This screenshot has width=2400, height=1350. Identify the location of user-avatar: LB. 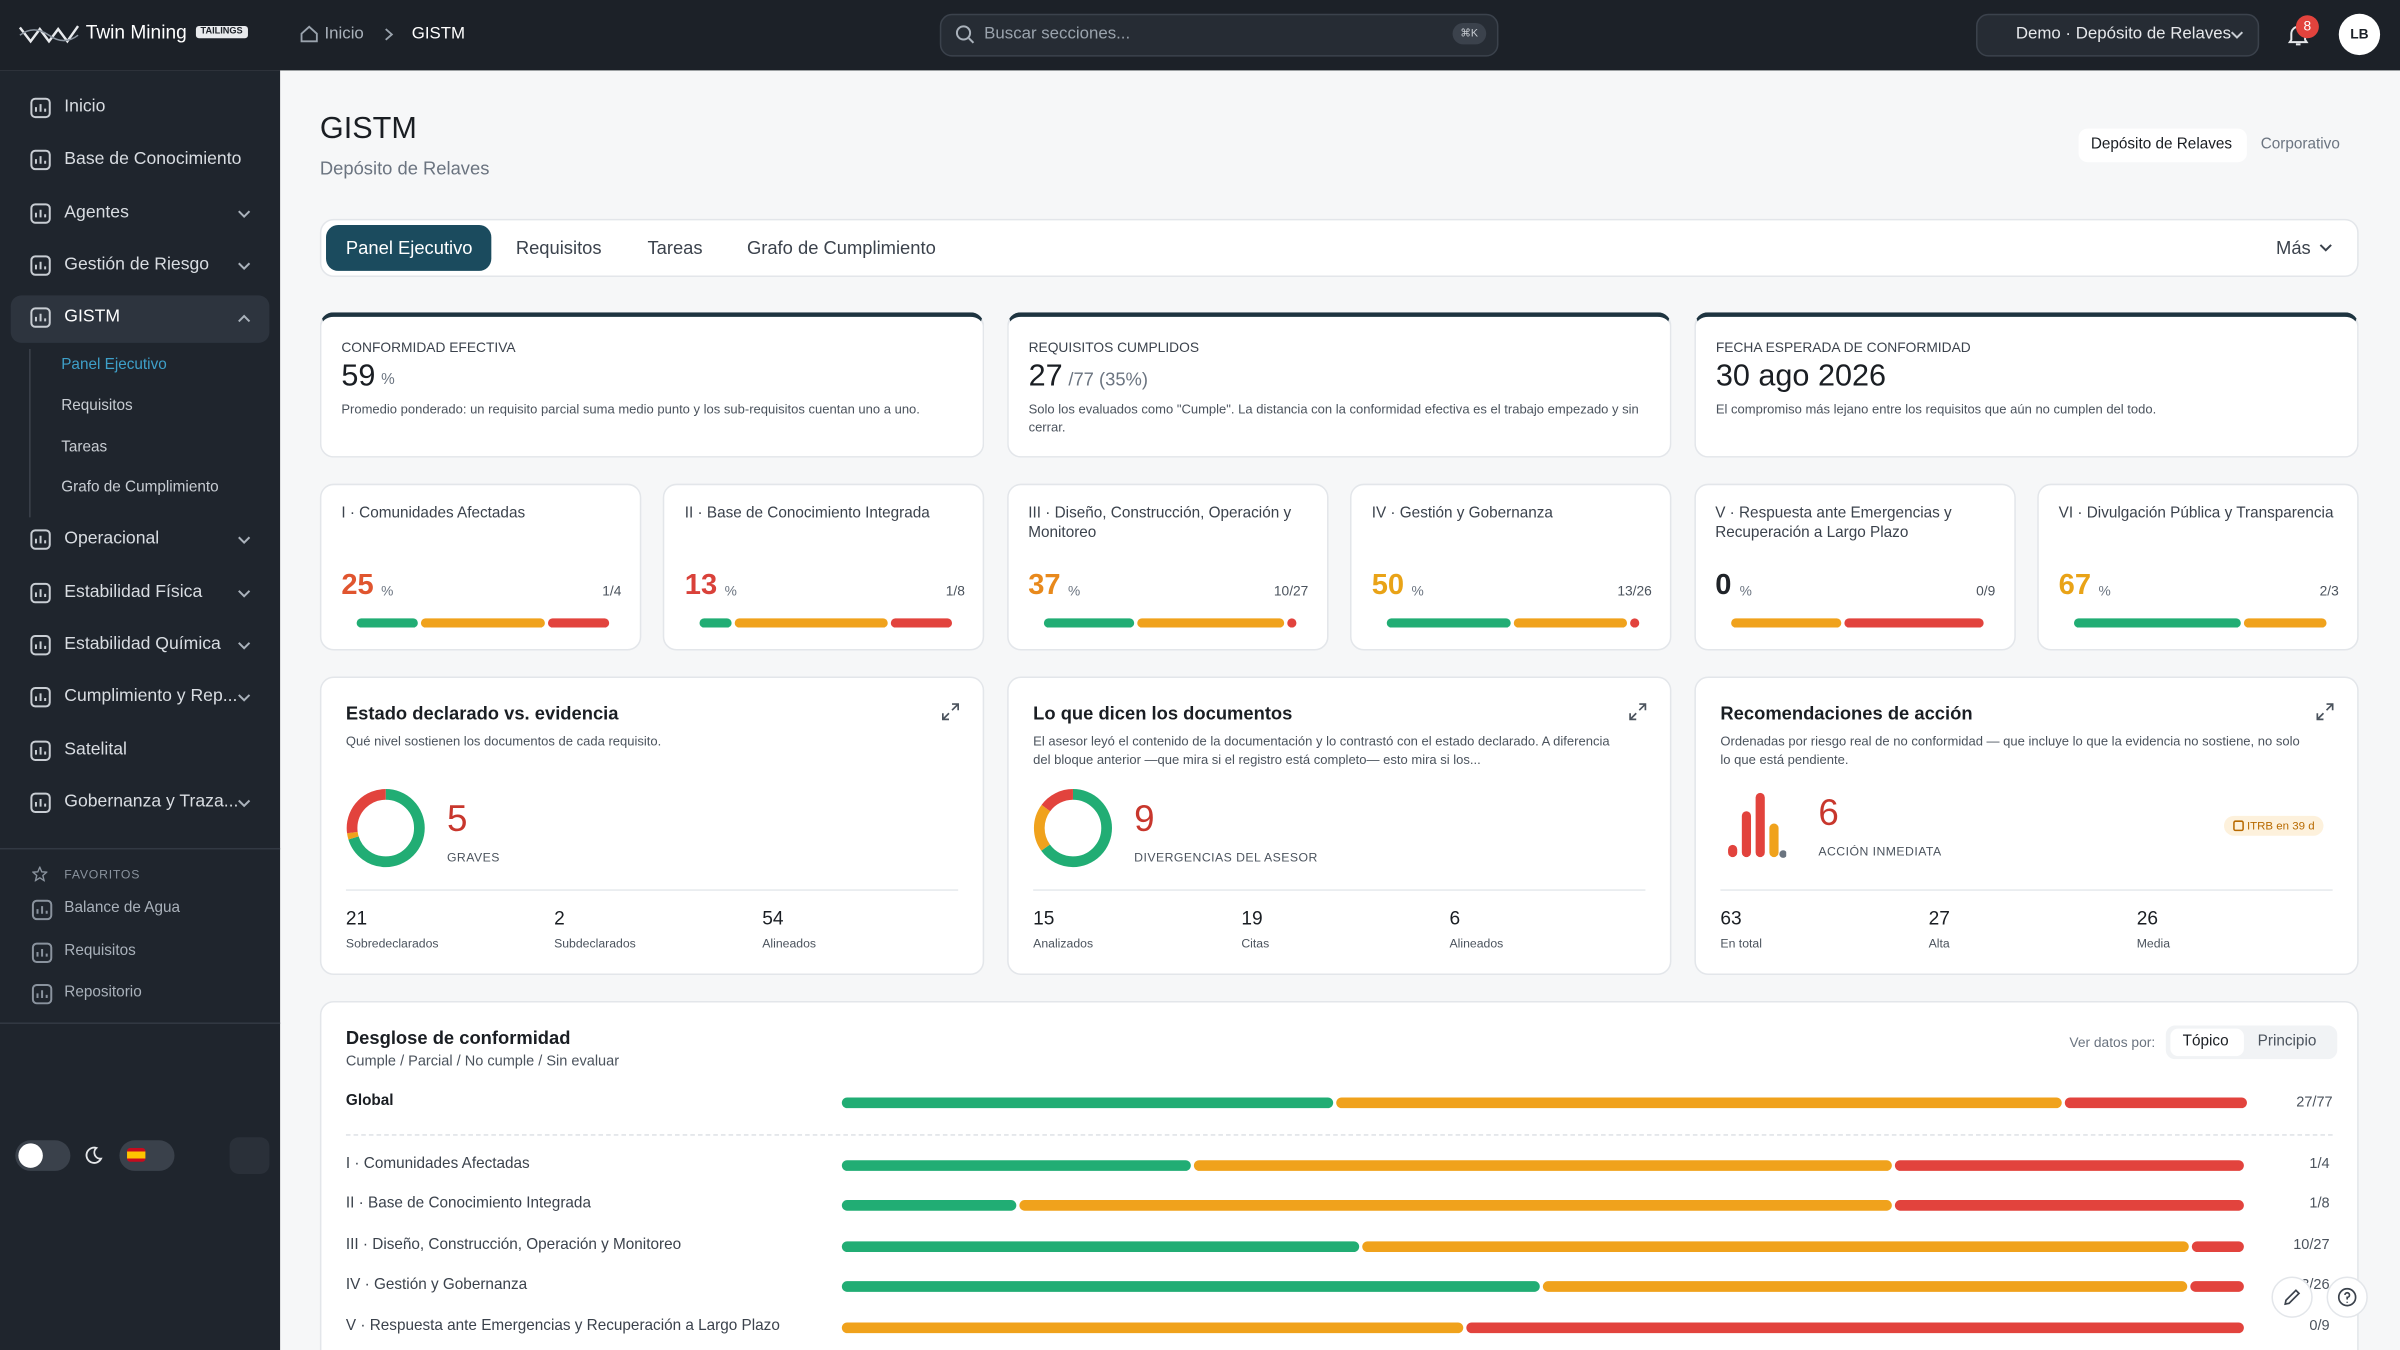
(2359, 34).